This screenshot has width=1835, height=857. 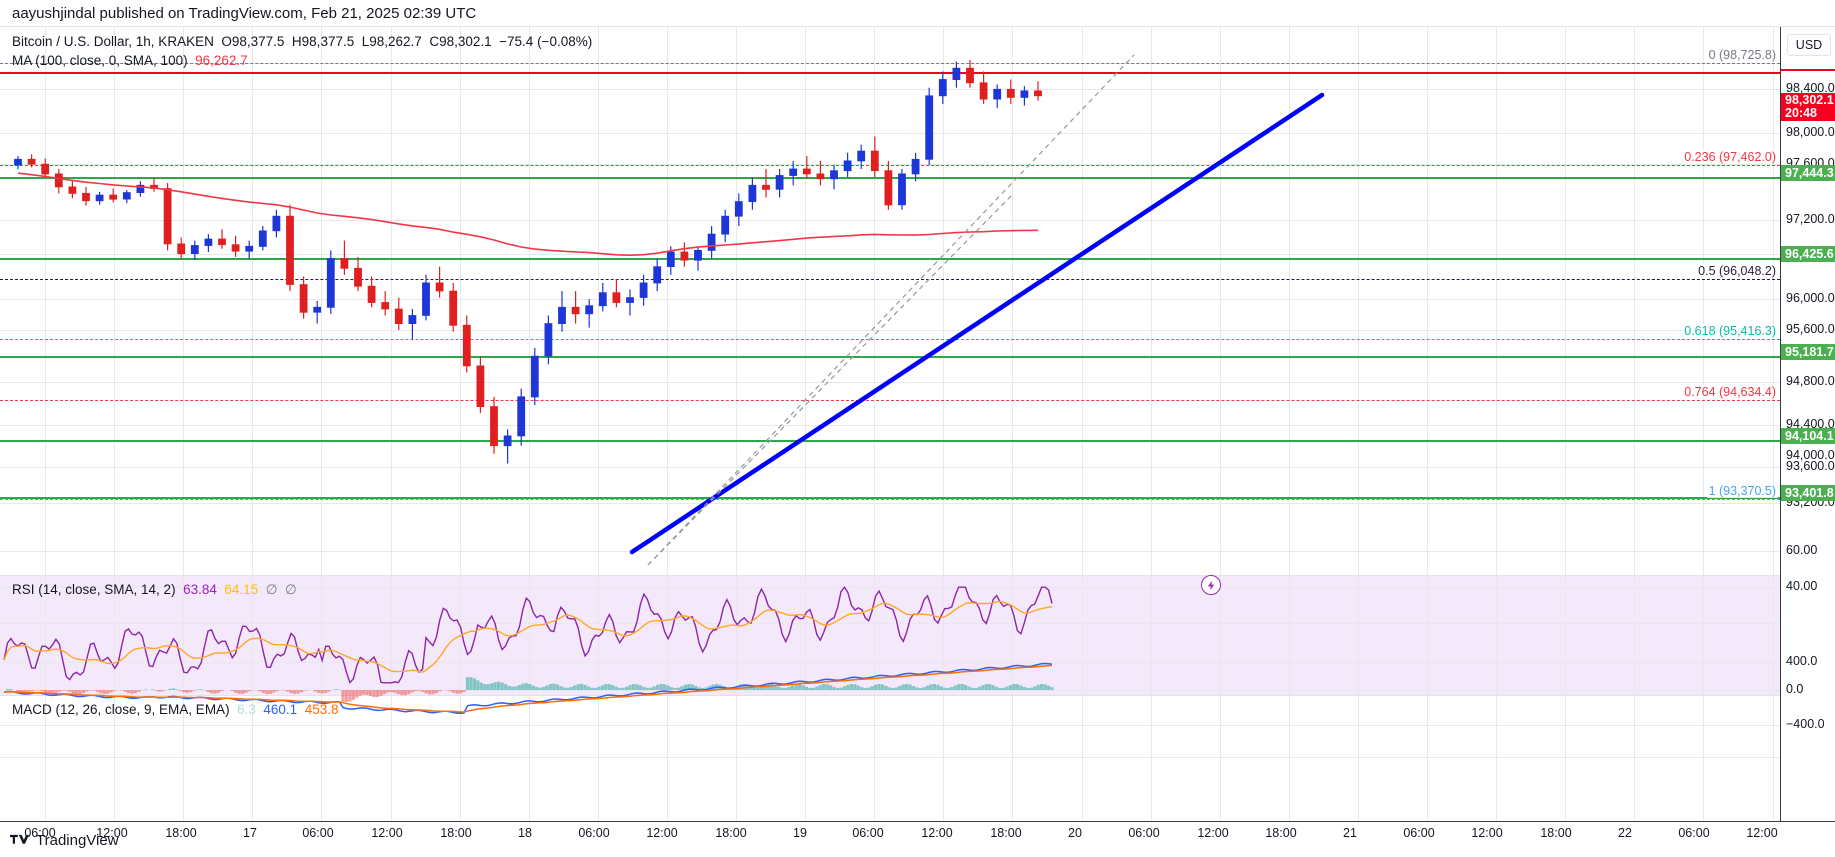 I want to click on time-tick-label: 22, so click(x=1625, y=833).